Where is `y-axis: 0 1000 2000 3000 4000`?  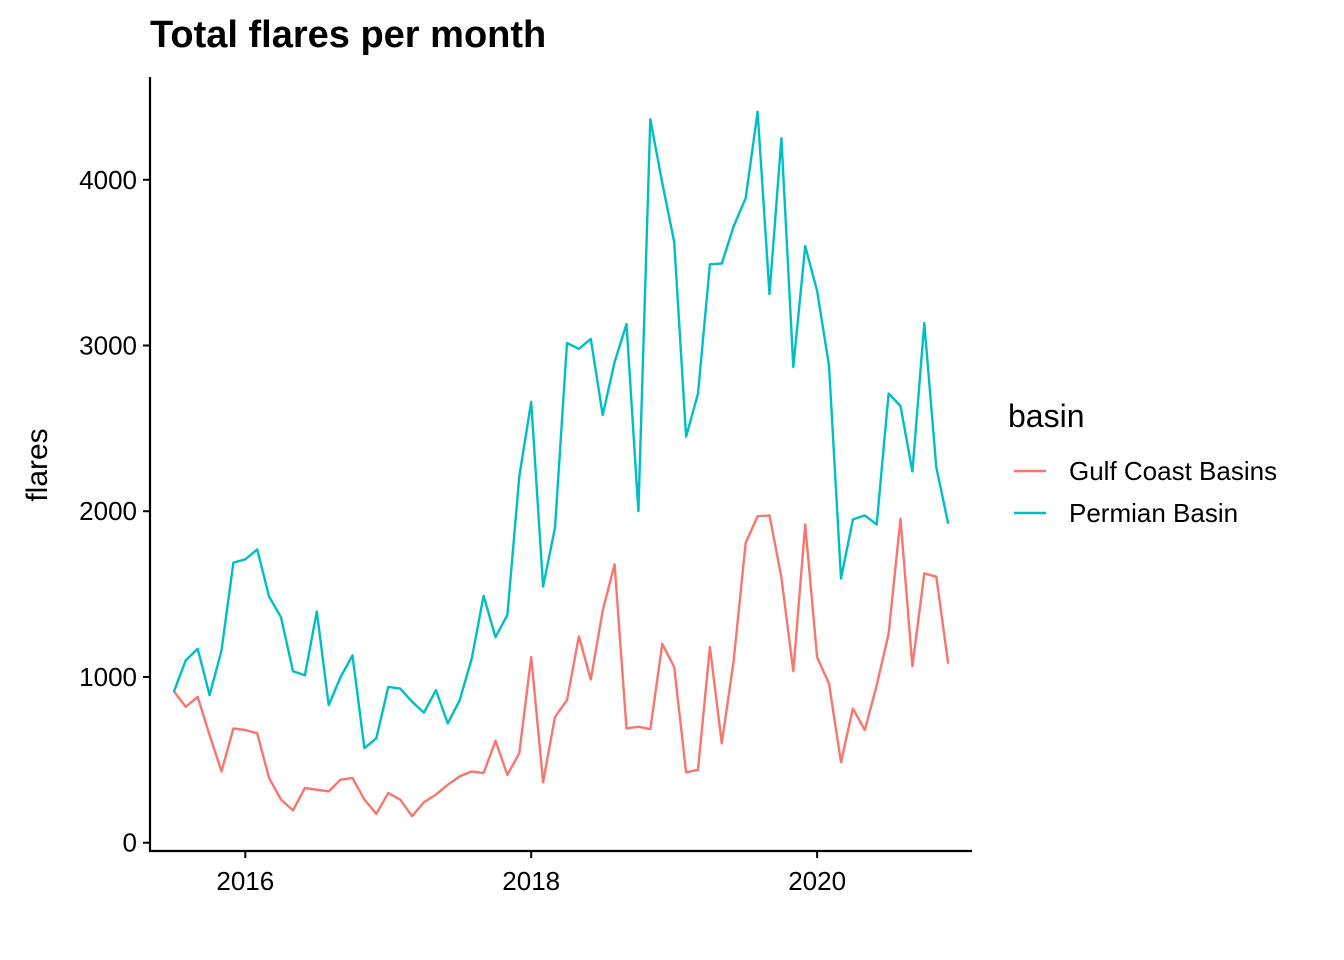
y-axis: 0 1000 2000 3000 4000 is located at coordinates (115, 467).